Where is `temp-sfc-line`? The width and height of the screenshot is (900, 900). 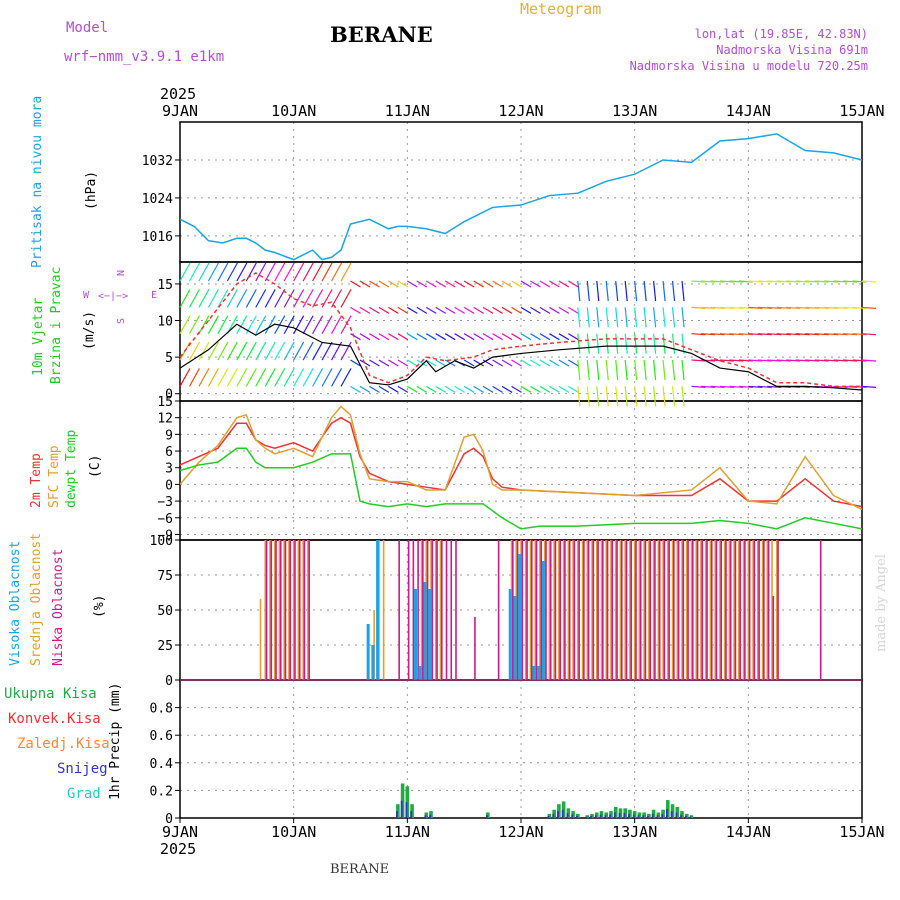
temp-sfc-line is located at coordinates (521, 458).